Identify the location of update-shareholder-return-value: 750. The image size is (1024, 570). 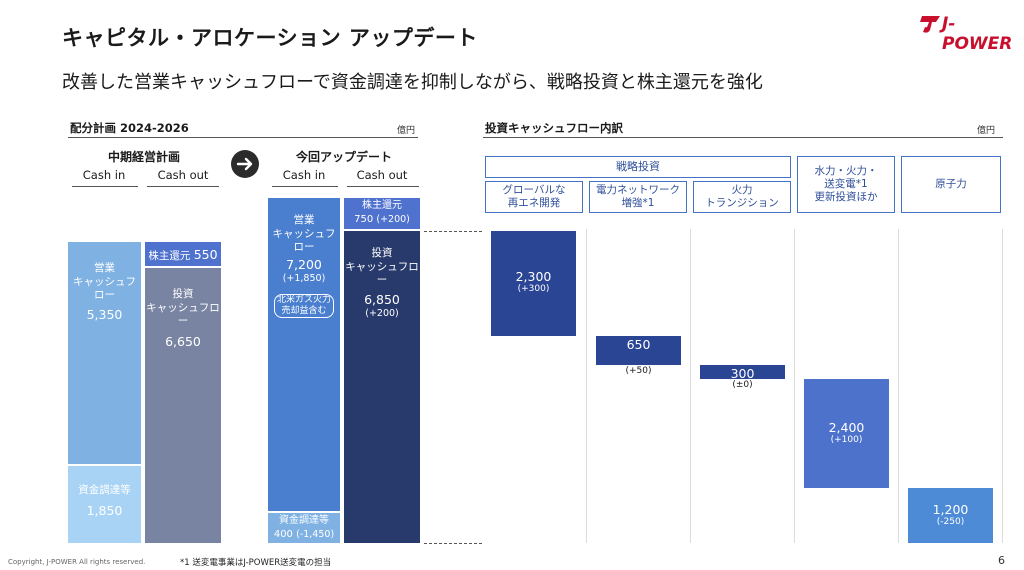
(364, 219).